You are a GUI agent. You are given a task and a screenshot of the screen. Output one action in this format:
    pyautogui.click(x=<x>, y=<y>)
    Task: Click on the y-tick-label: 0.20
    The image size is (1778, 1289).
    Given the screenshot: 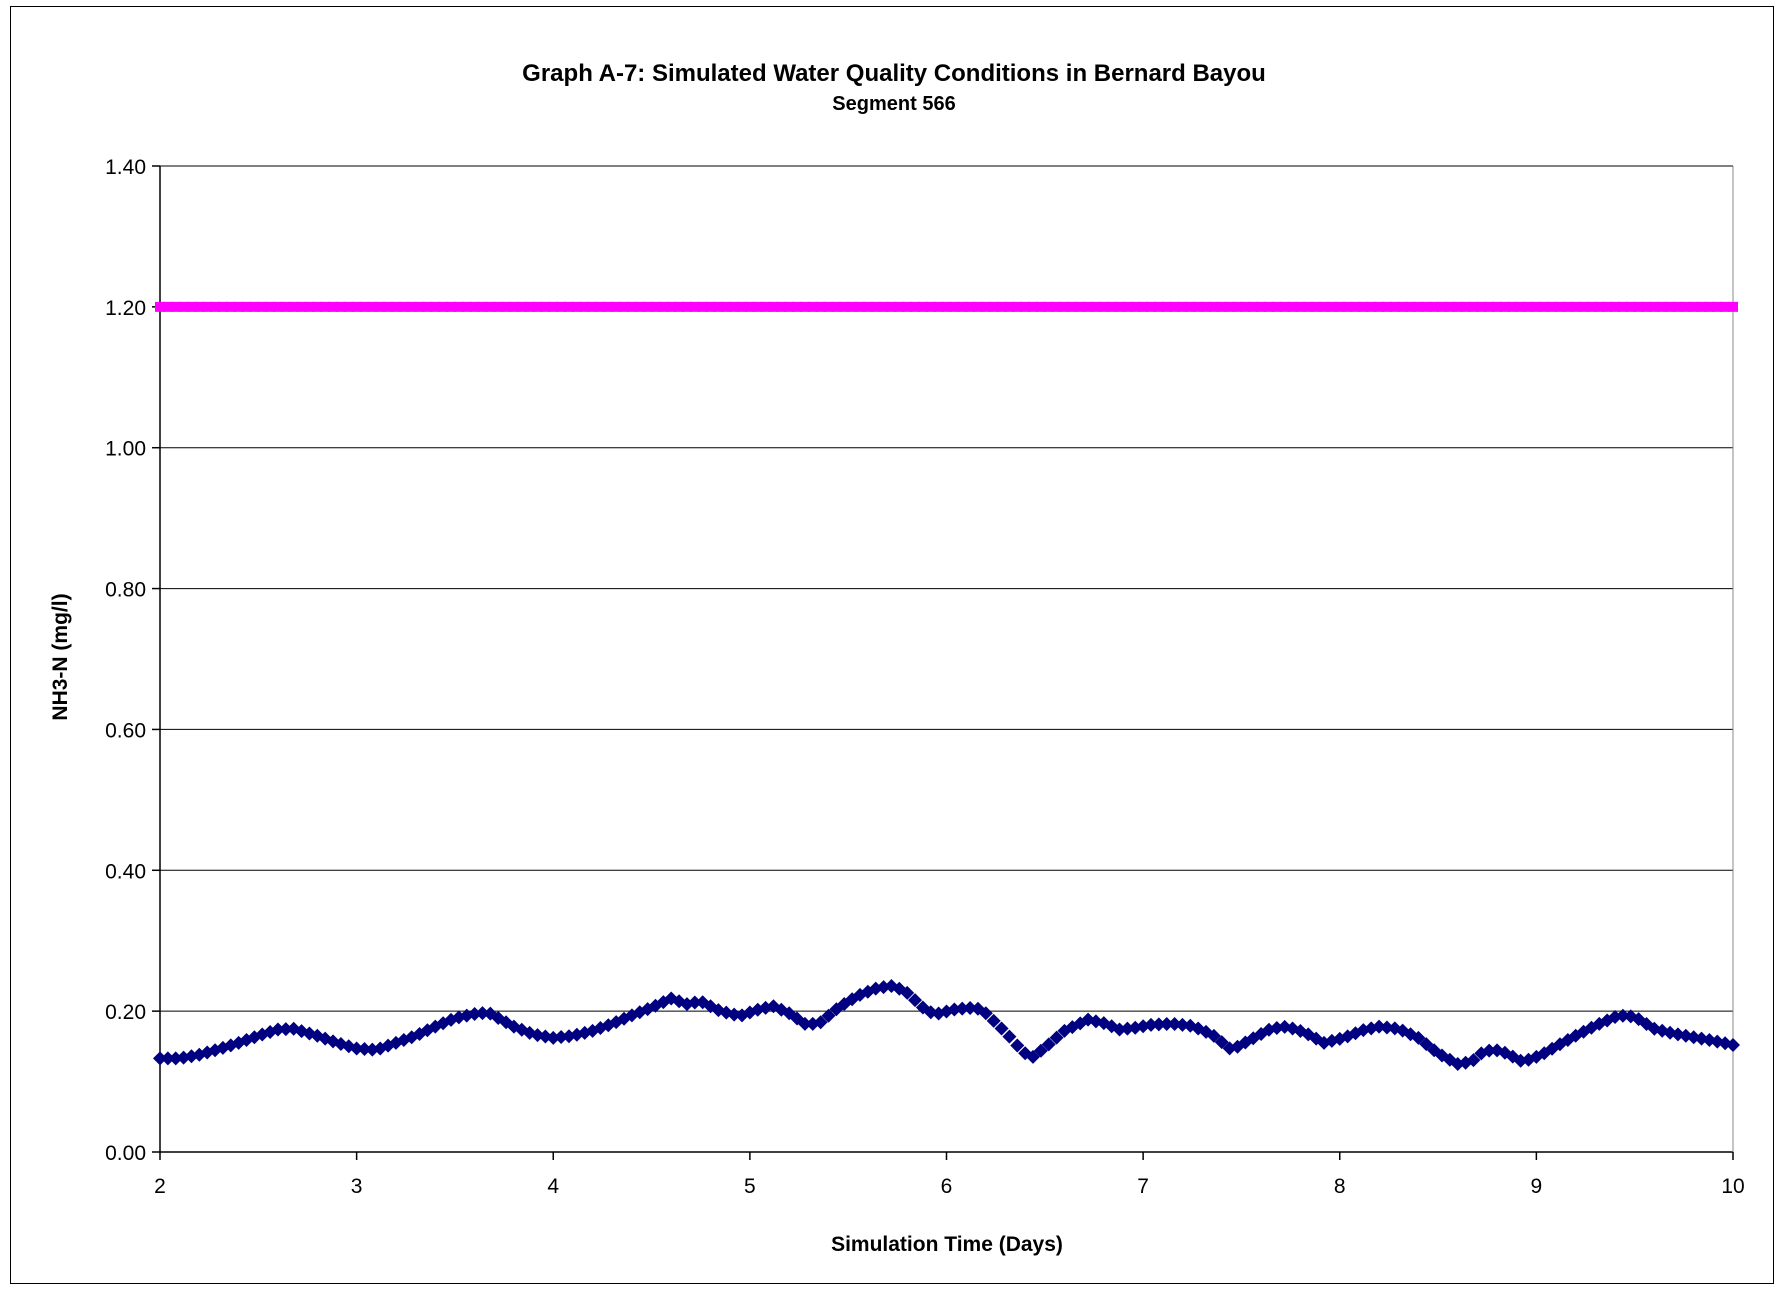 What is the action you would take?
    pyautogui.click(x=125, y=1012)
    